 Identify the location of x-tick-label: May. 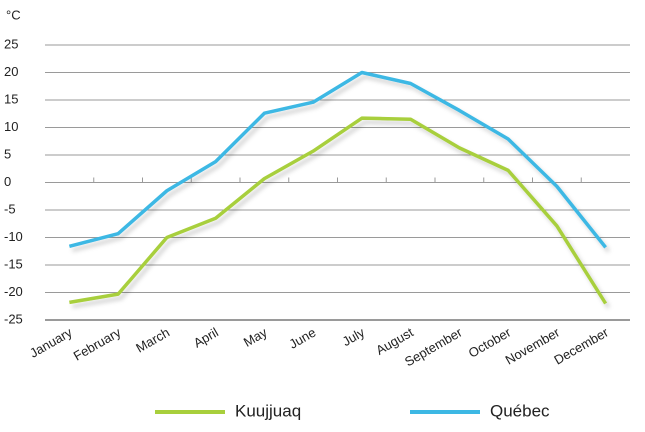
(255, 337).